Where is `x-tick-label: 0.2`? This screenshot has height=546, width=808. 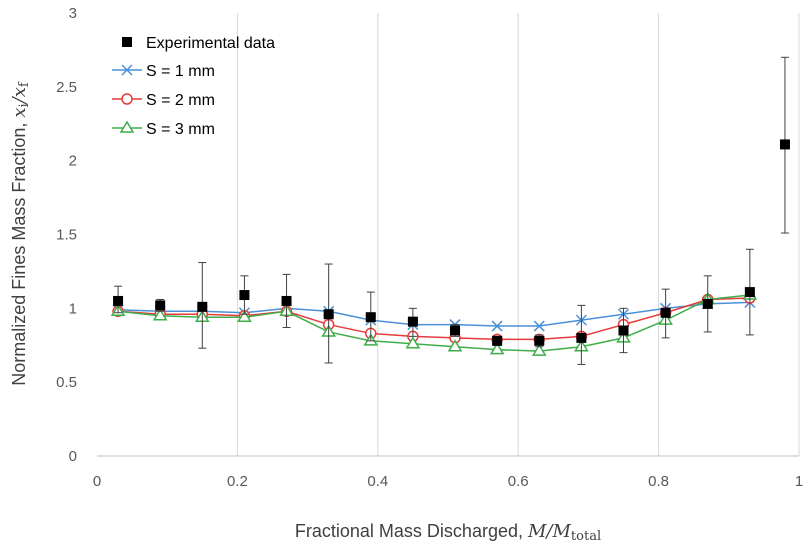
x-tick-label: 0.2 is located at coordinates (237, 481).